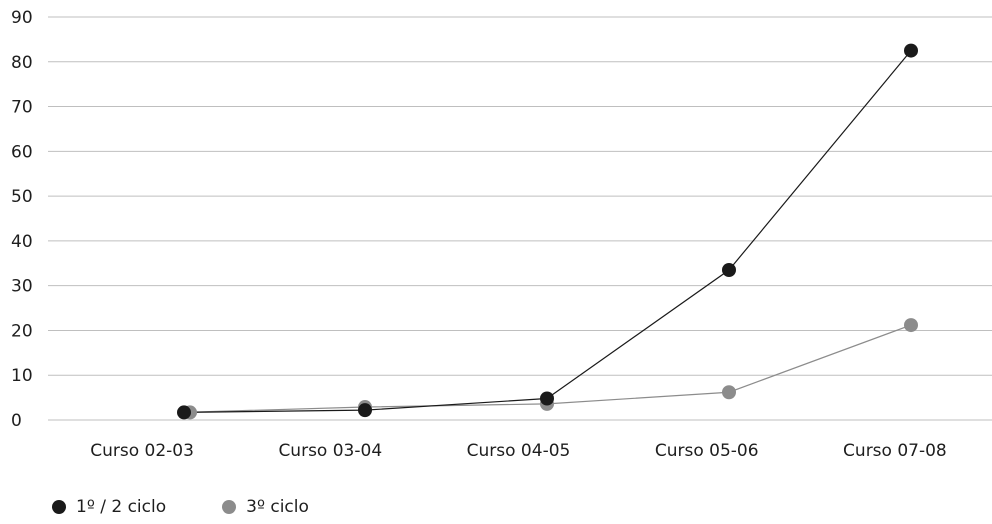  Describe the element at coordinates (22, 376) in the screenshot. I see `y-tick-label: 10` at that location.